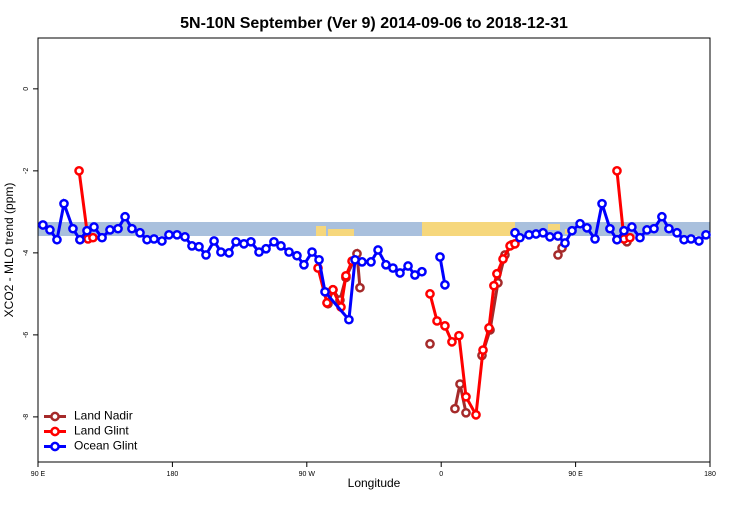 The height and width of the screenshot is (505, 750). What do you see at coordinates (307, 474) in the screenshot?
I see `x-tick-label: 90 W` at bounding box center [307, 474].